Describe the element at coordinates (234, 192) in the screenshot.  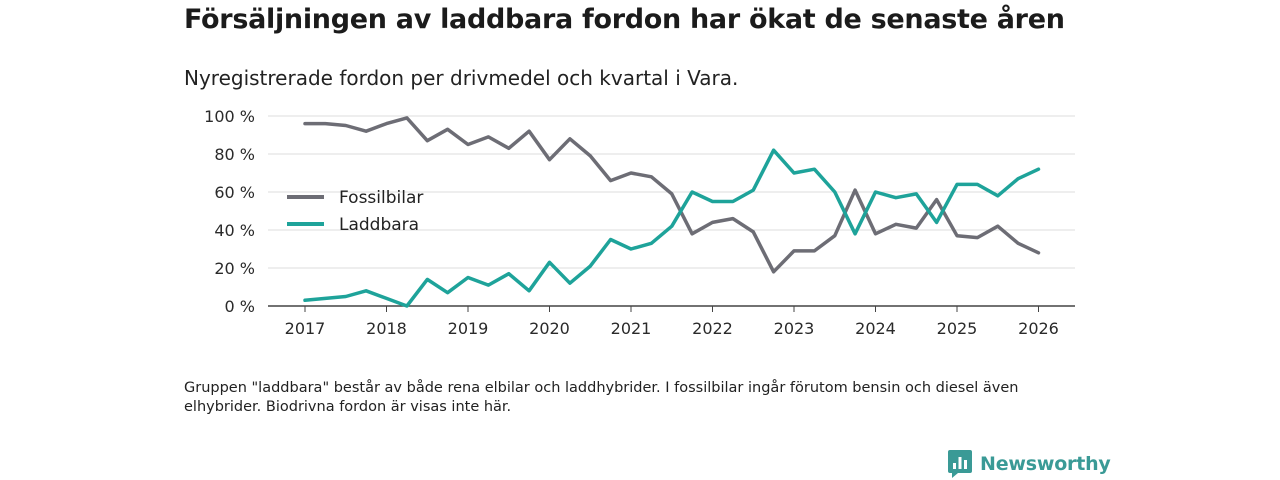
I see `y-tick-label: 60 %` at that location.